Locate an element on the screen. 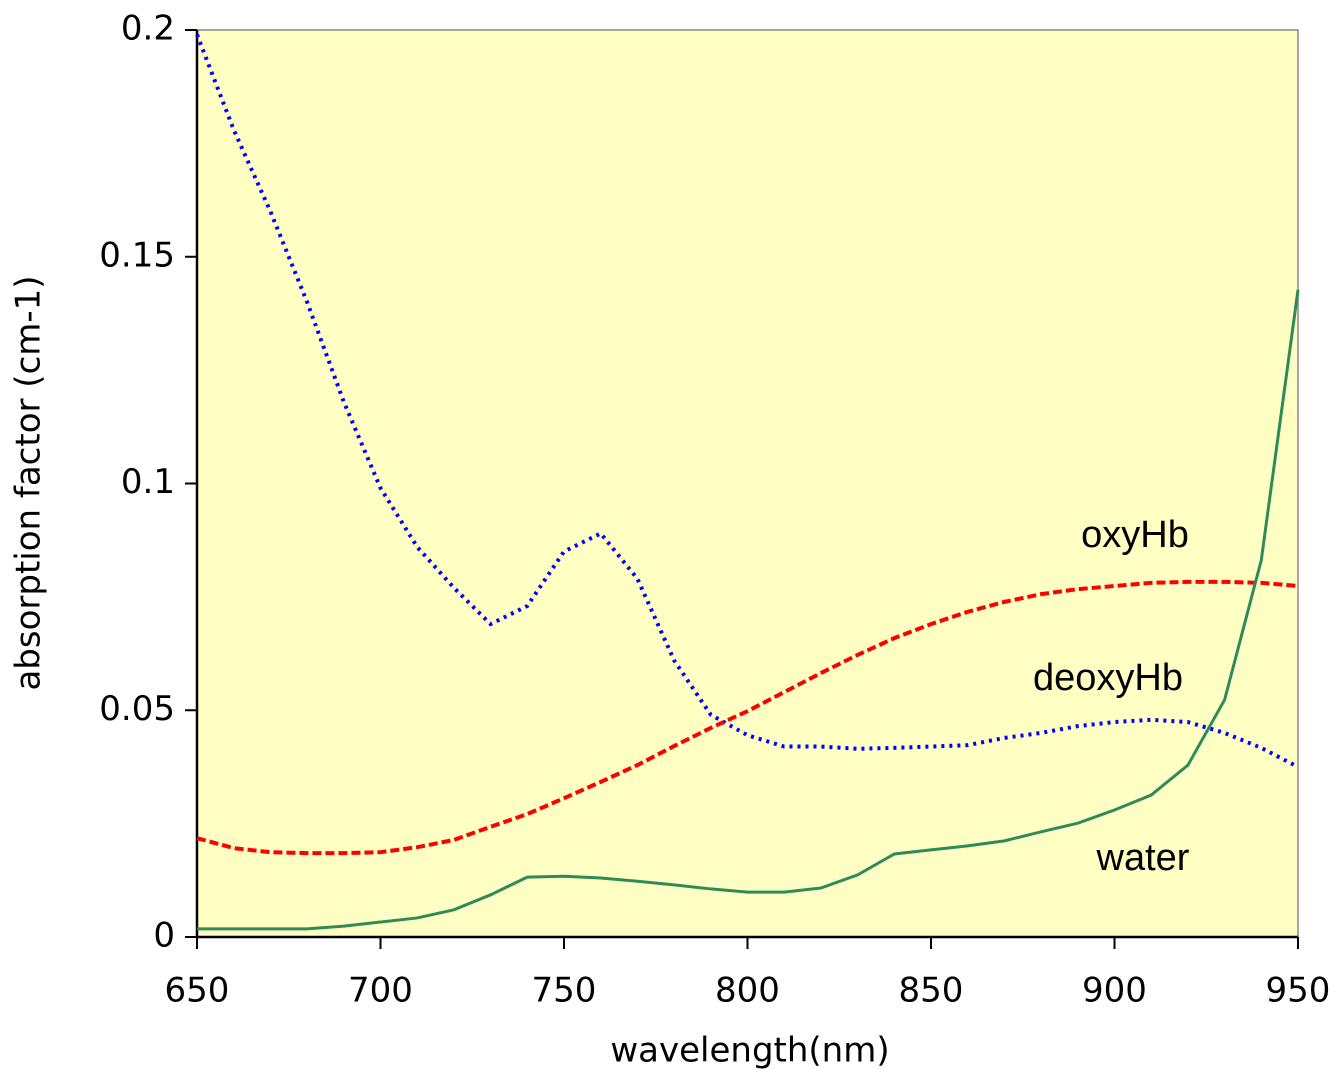  series-label: oxyHb is located at coordinates (1135, 535).